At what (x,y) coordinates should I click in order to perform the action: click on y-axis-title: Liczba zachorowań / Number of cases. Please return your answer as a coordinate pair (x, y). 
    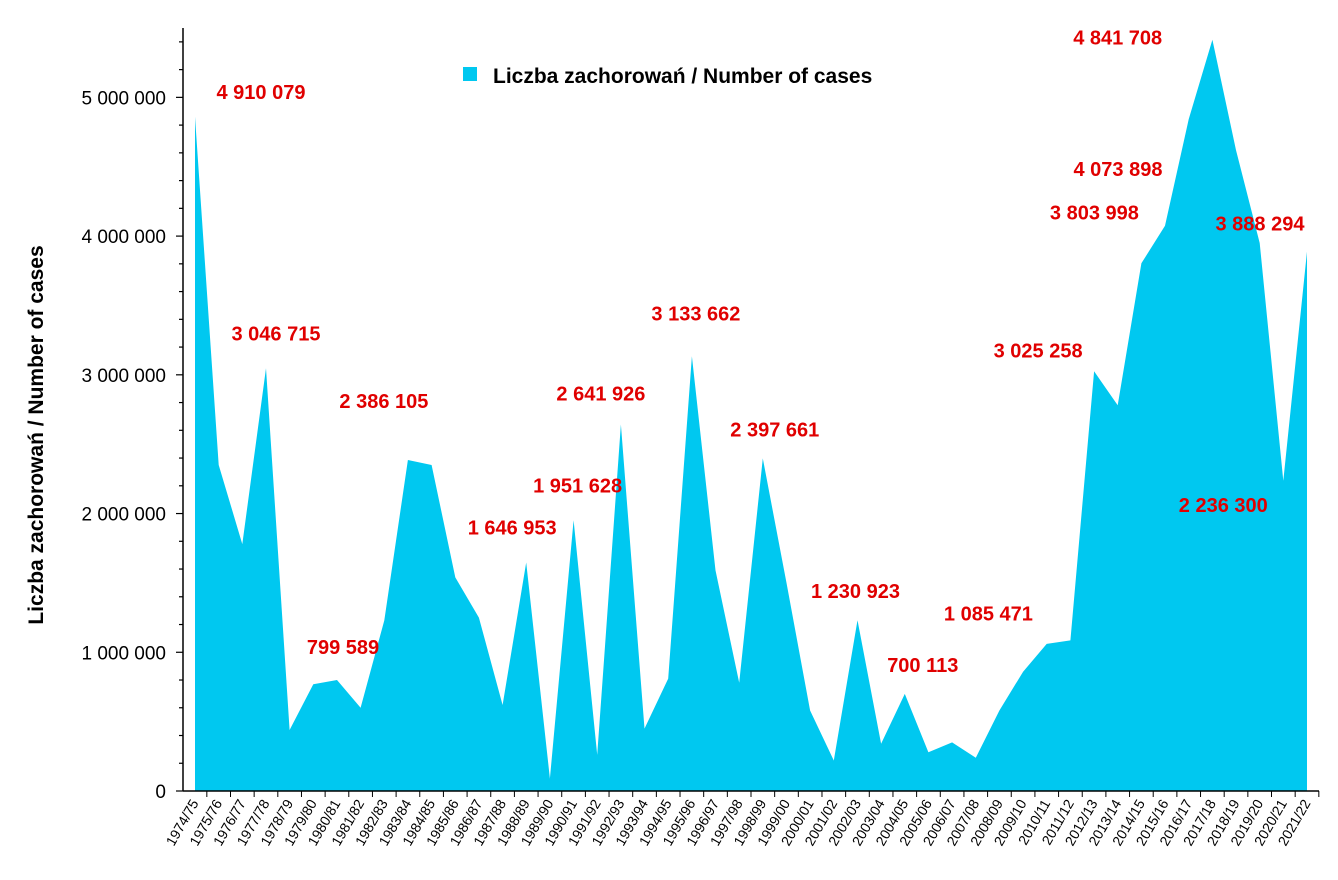
    Looking at the image, I should click on (36, 434).